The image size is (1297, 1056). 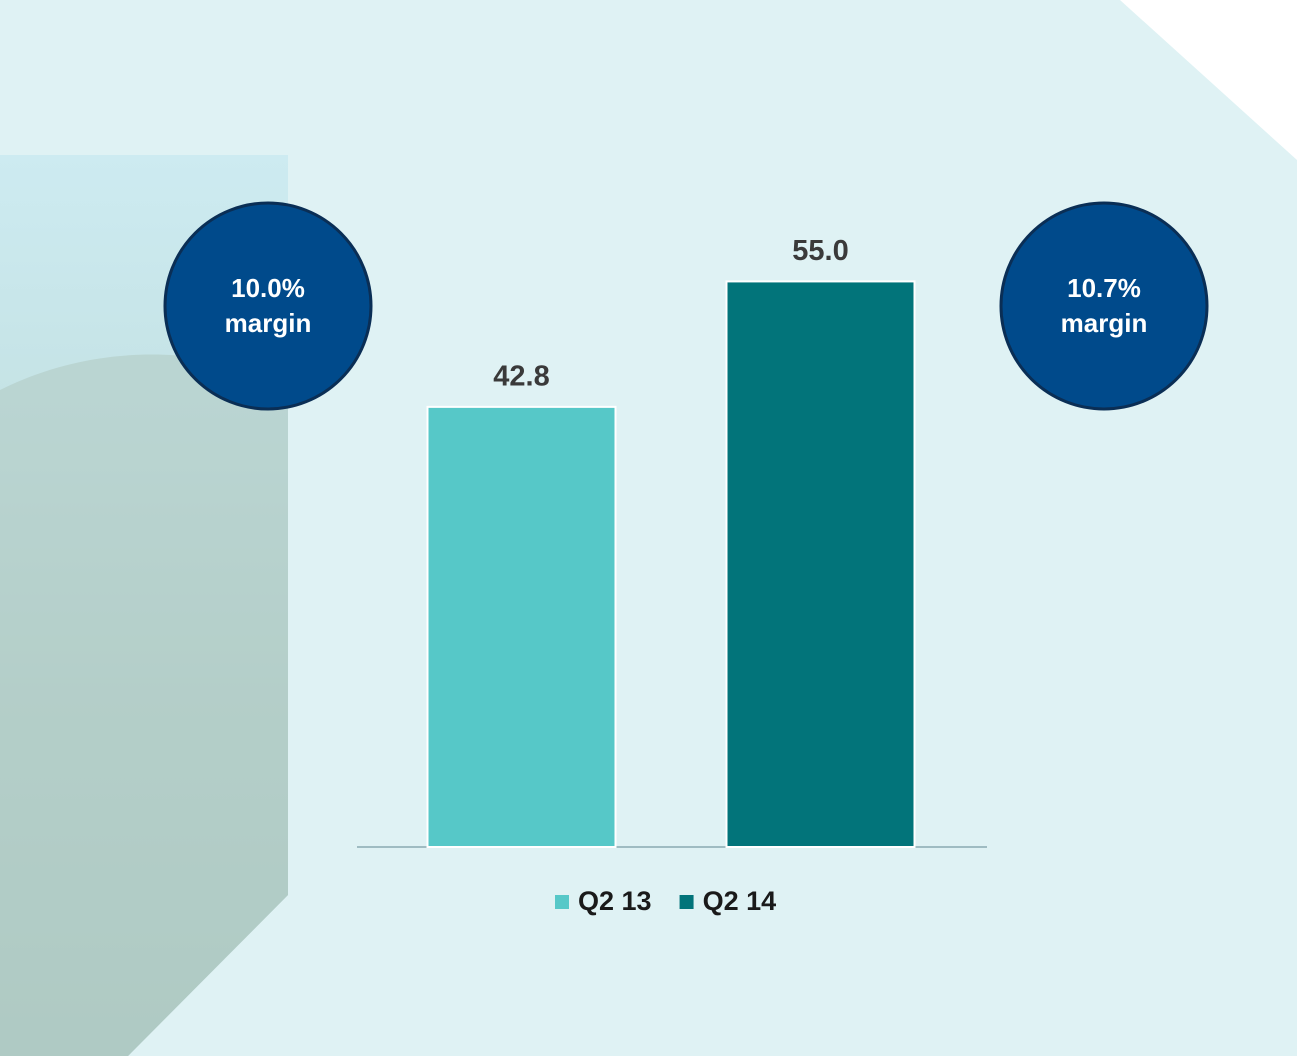 I want to click on data-label: 42.8, so click(x=521, y=377).